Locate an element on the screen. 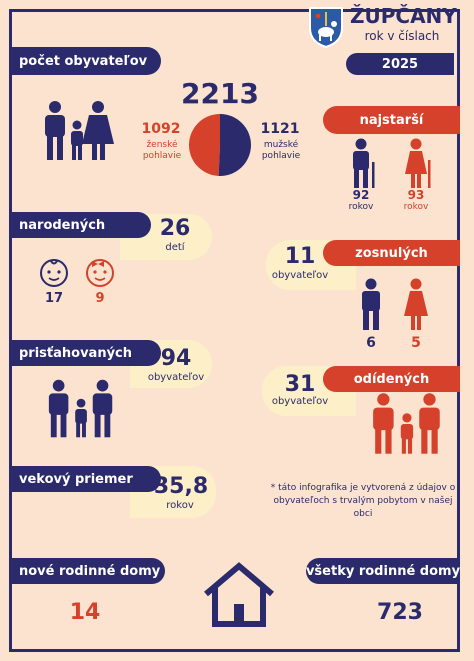 The image size is (474, 661). woman-icon is located at coordinates (416, 304).